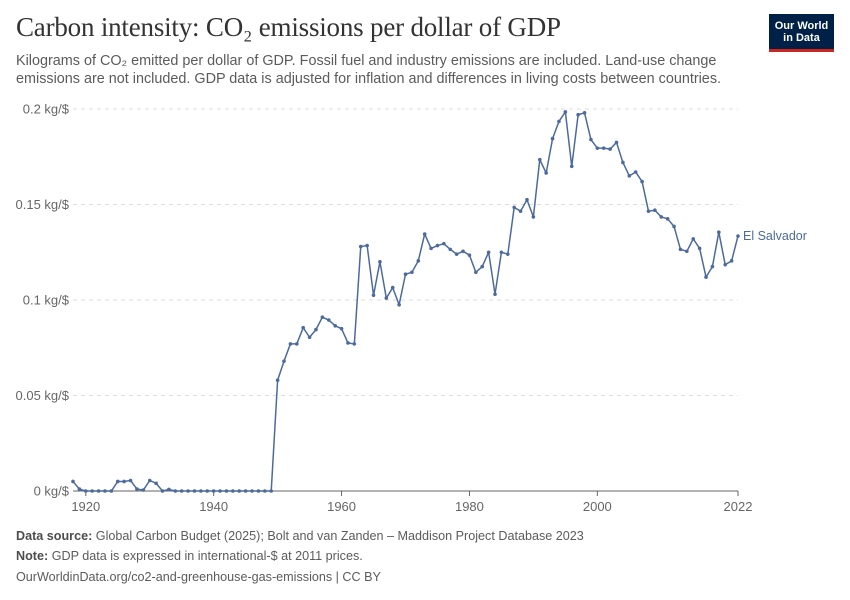 The height and width of the screenshot is (600, 850). Describe the element at coordinates (85, 506) in the screenshot. I see `x-tick-label: 1920` at that location.